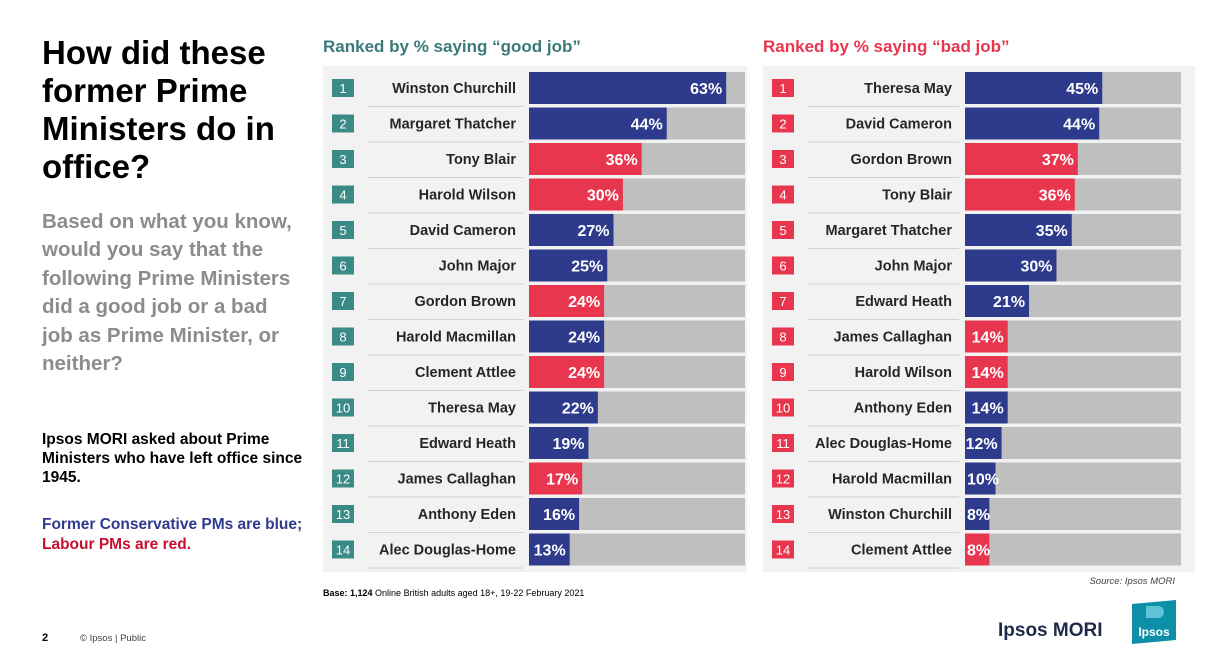 This screenshot has height=661, width=1226. I want to click on bad-job-rank-number: 10, so click(783, 408).